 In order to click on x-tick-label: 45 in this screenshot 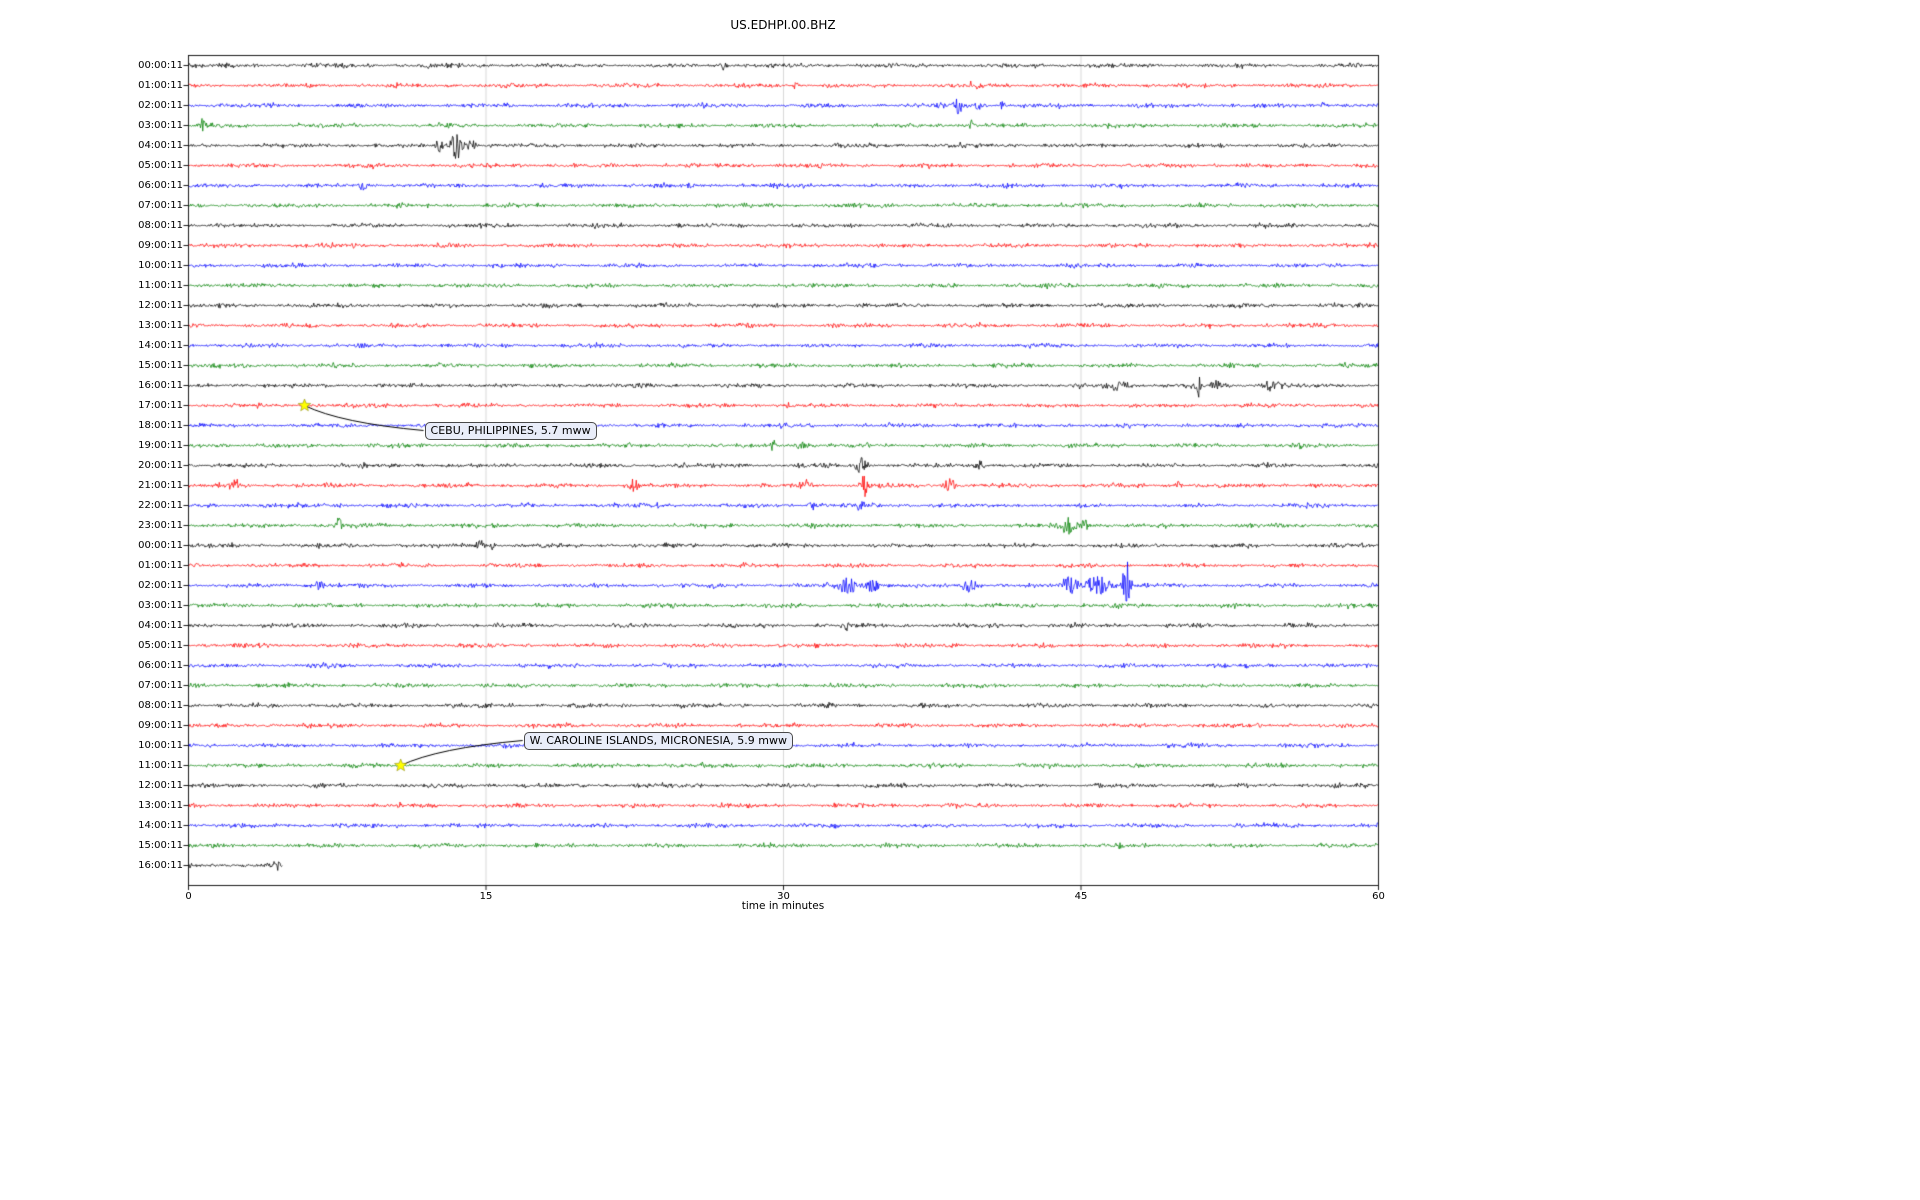, I will do `click(1081, 896)`.